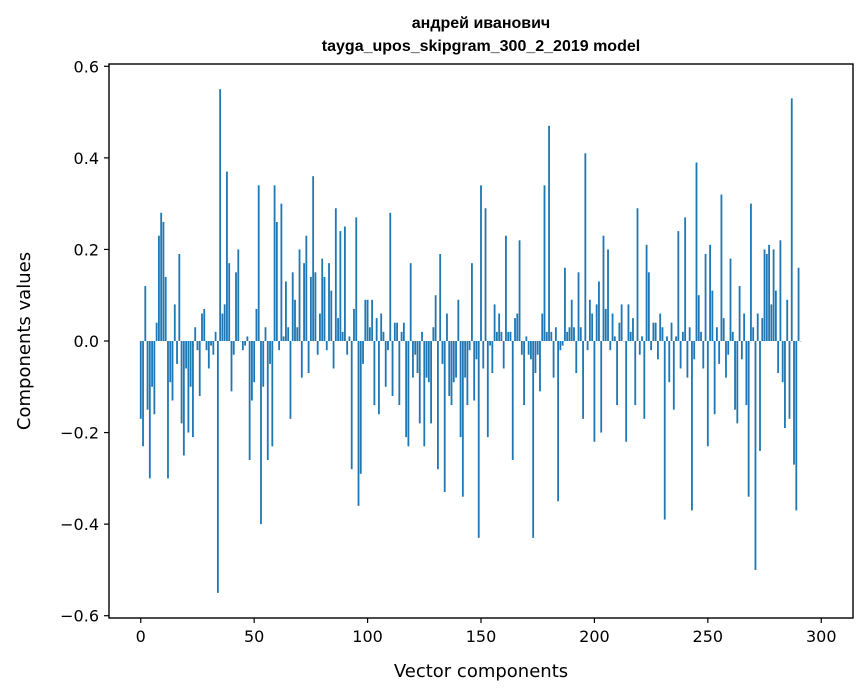 Image resolution: width=867 pixels, height=696 pixels. What do you see at coordinates (79, 524) in the screenshot?
I see `y-tick-label: −0.4` at bounding box center [79, 524].